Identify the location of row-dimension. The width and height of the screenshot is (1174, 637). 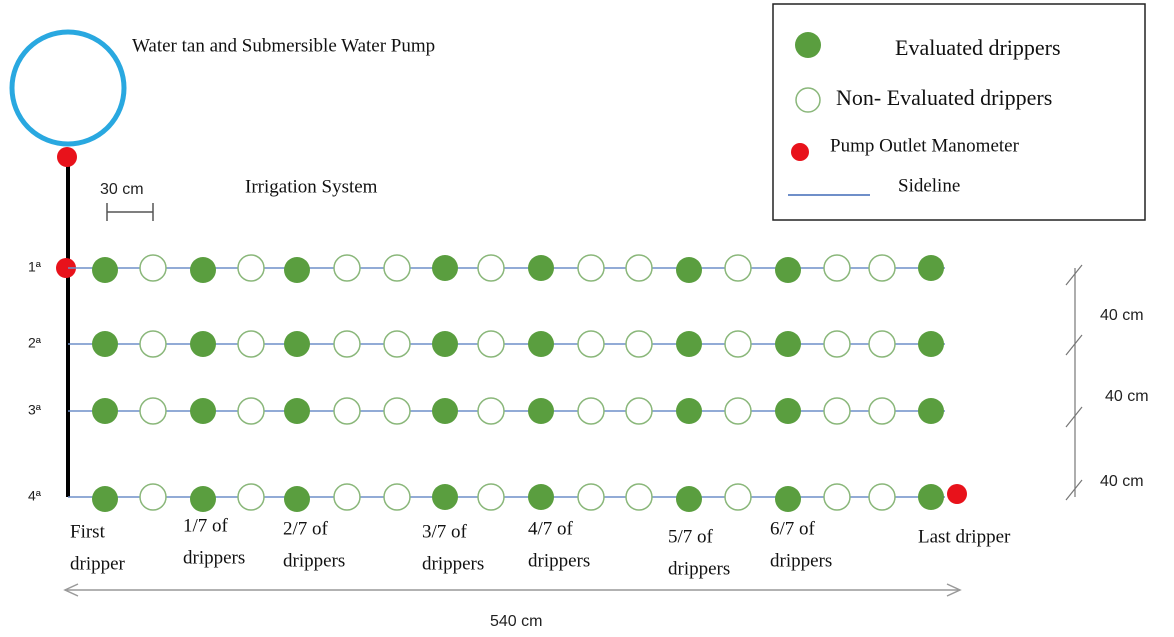
(1074, 382).